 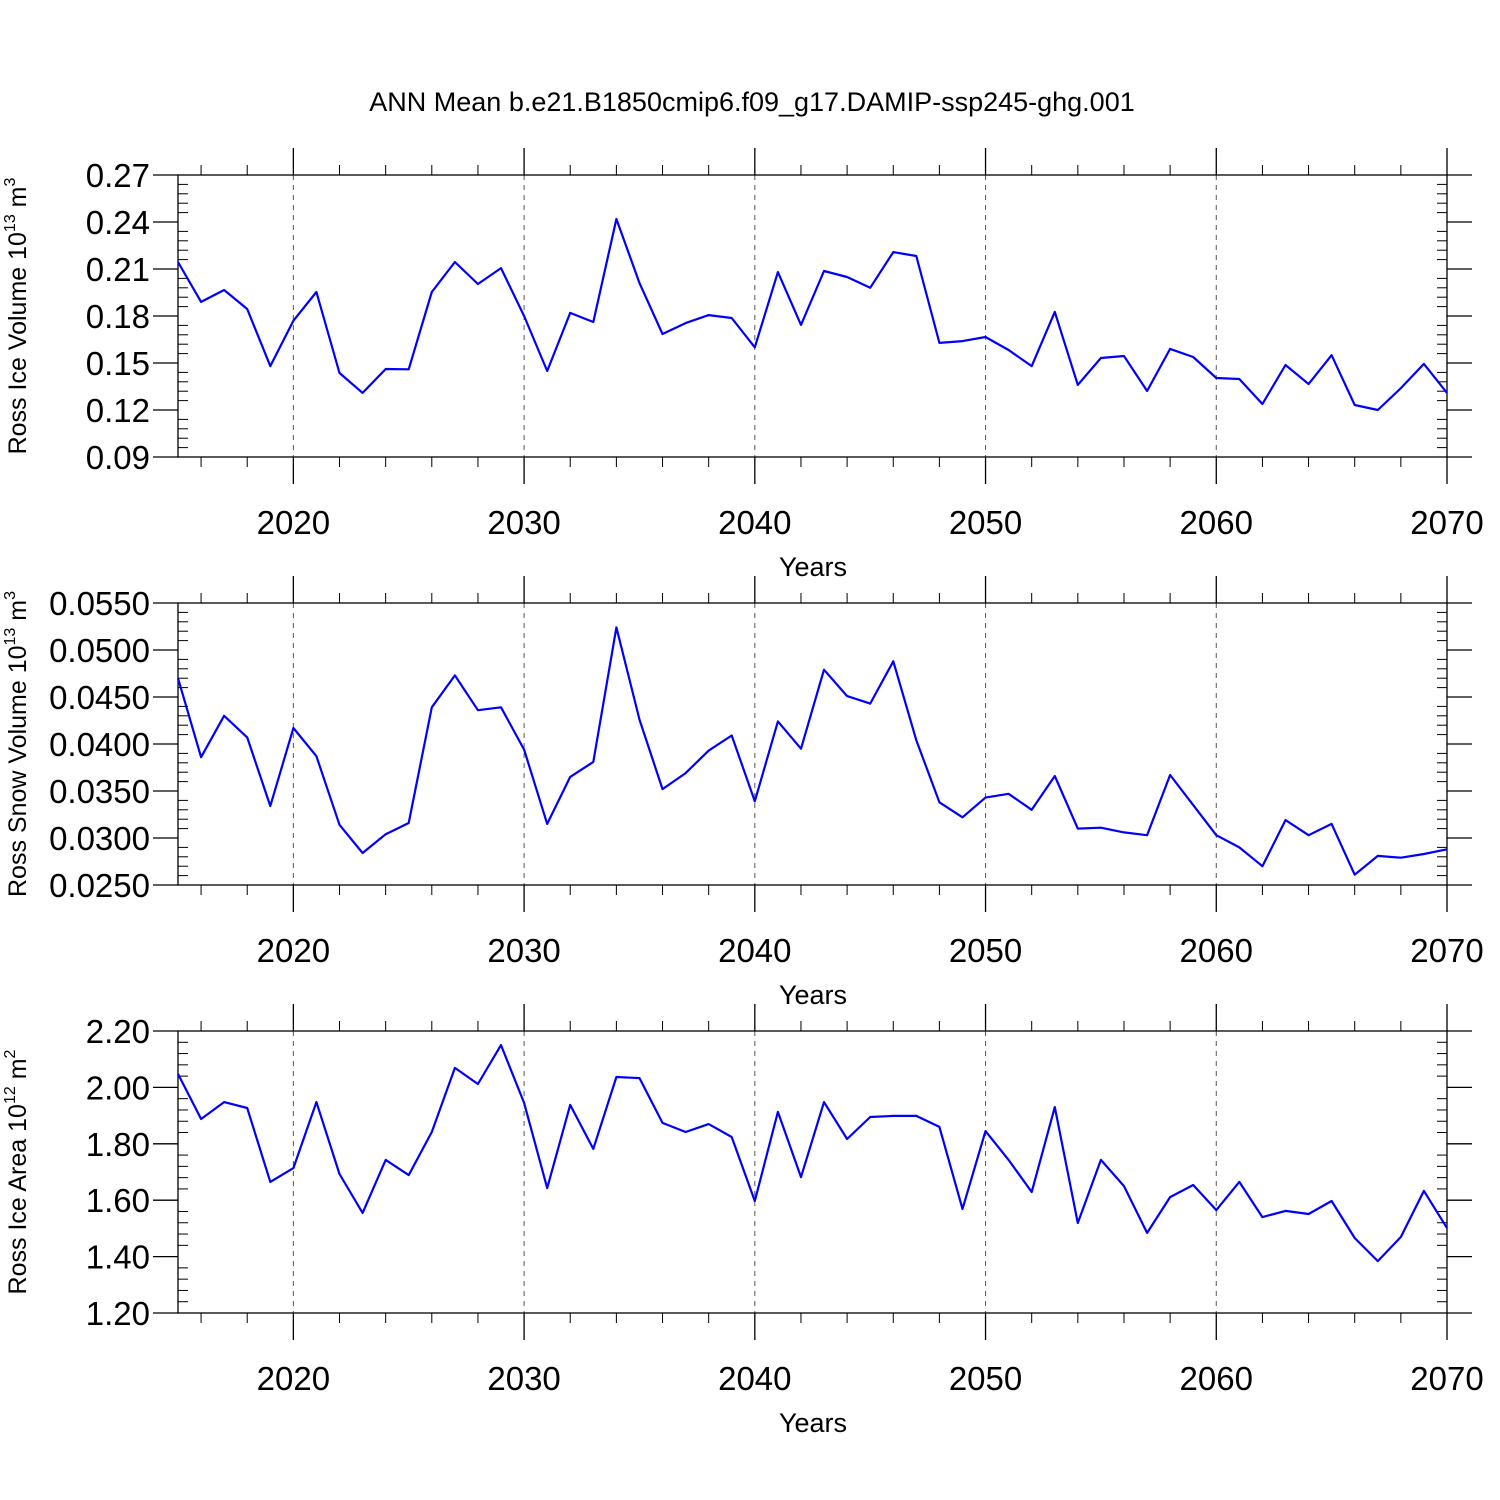 I want to click on y-tick-label: 0.24, so click(x=118, y=222).